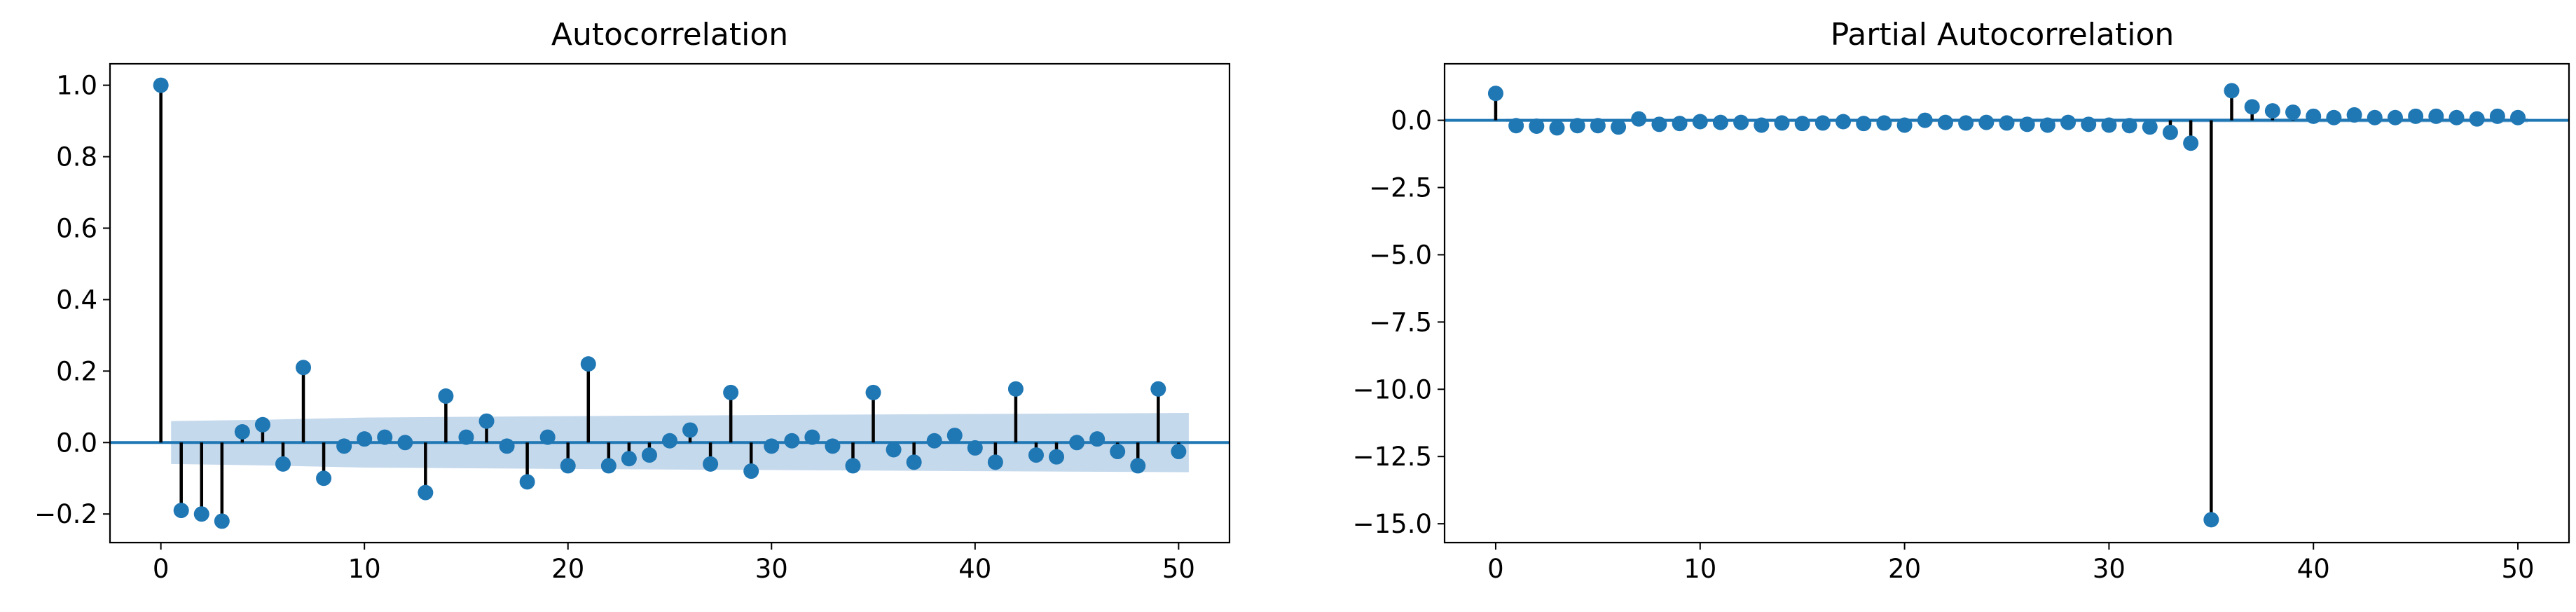 This screenshot has height=612, width=2576. Describe the element at coordinates (161, 569) in the screenshot. I see `acf-x-tick-label-0: 0` at that location.